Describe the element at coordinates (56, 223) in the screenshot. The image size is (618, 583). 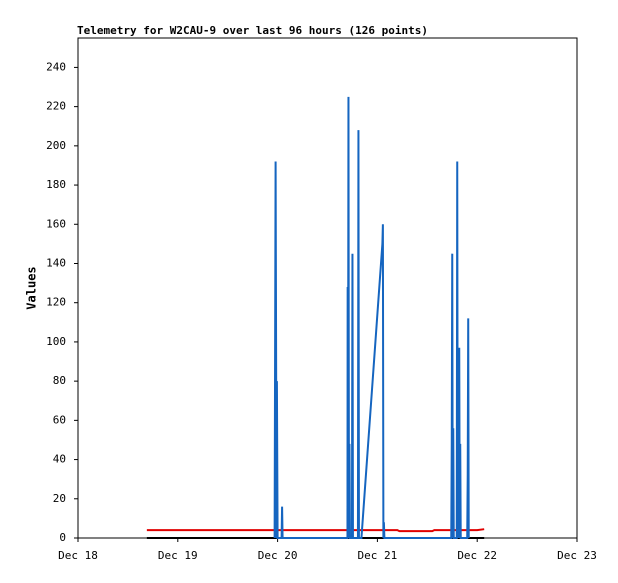
I see `y-tick-label: 160` at that location.